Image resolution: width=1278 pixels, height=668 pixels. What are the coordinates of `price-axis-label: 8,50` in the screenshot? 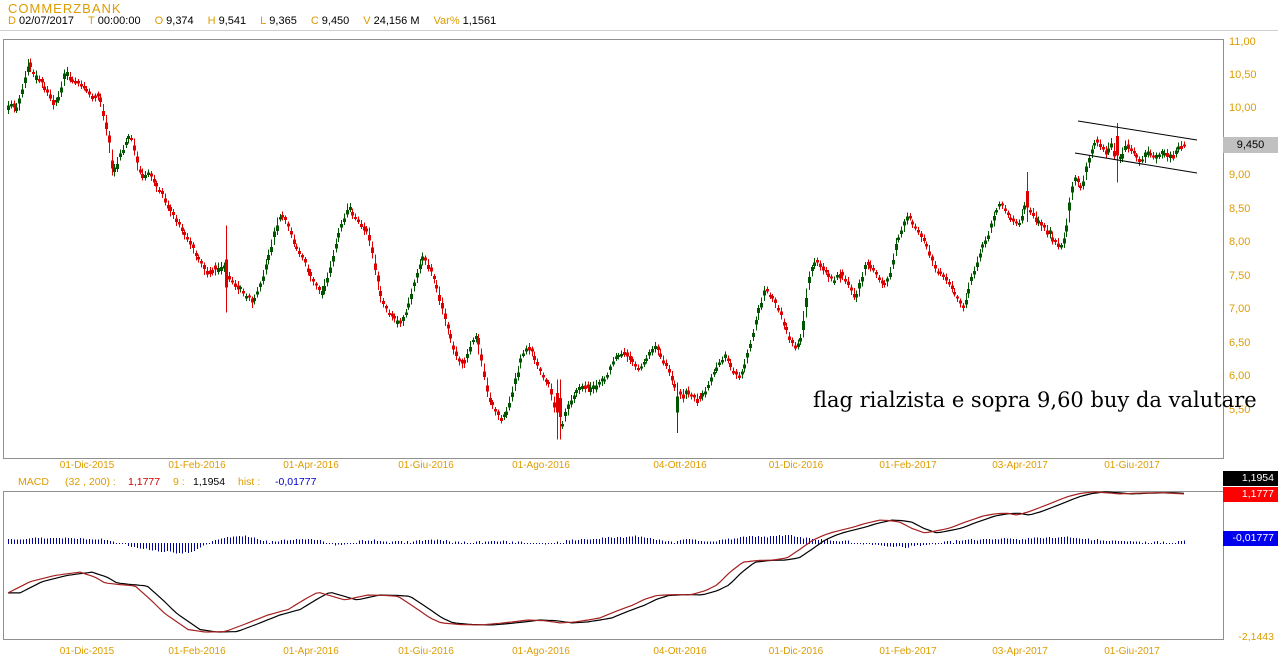 It's located at (1240, 208).